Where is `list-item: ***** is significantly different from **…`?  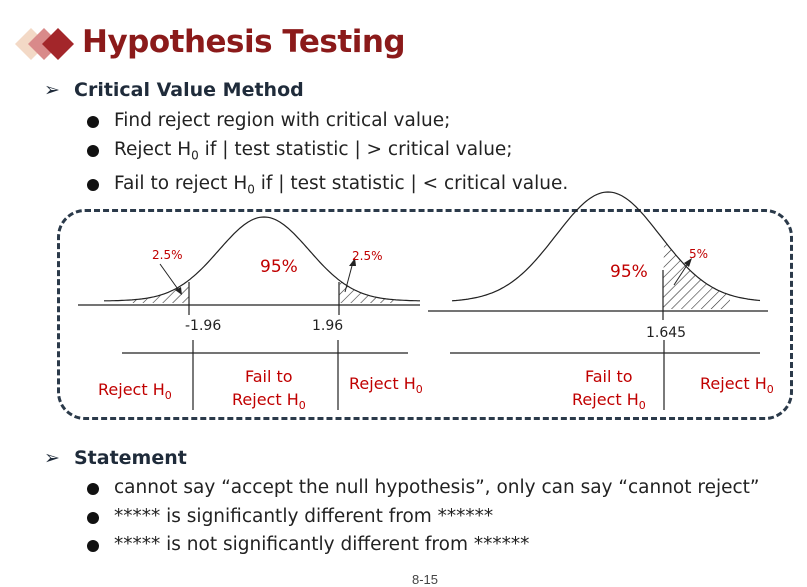
list-item: ***** is significantly different from **… is located at coordinates (422, 517).